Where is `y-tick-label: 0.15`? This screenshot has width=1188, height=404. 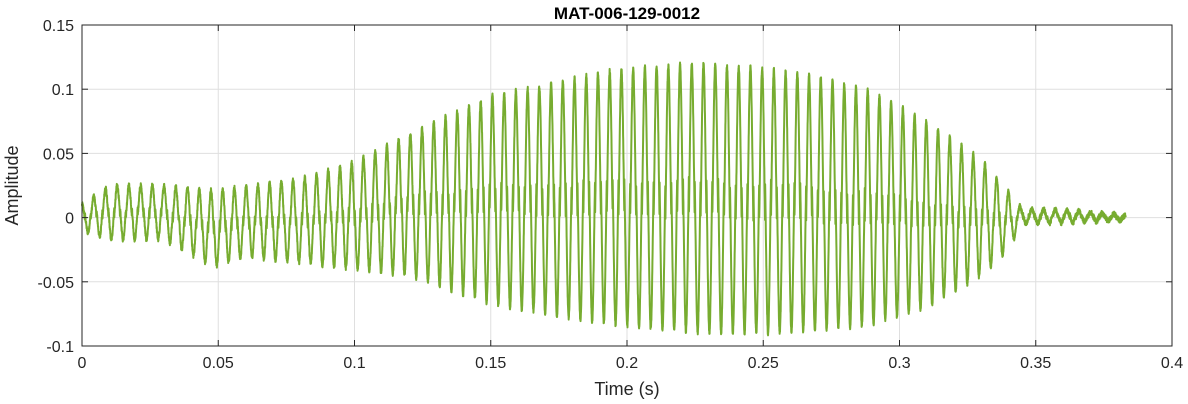 y-tick-label: 0.15 is located at coordinates (58, 26).